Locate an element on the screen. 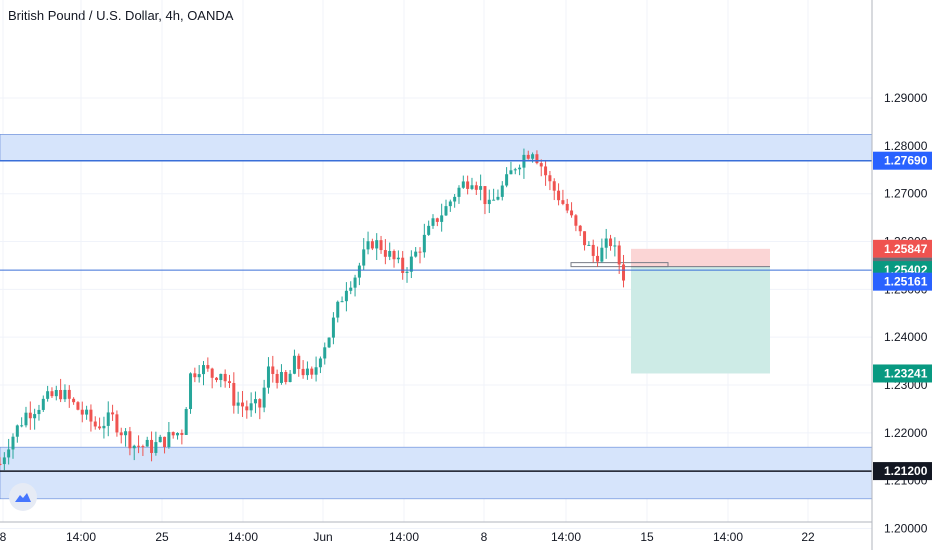 Image resolution: width=932 pixels, height=550 pixels. price-tick-label: 1.24000 is located at coordinates (906, 337).